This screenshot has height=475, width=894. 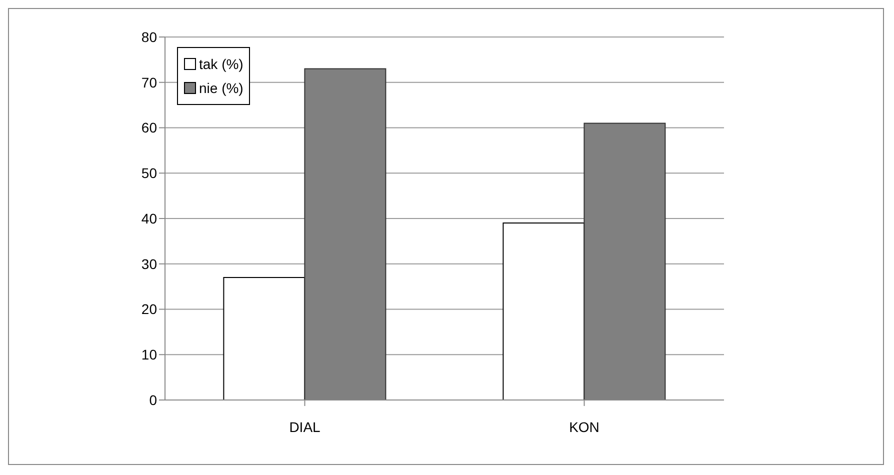 What do you see at coordinates (149, 354) in the screenshot?
I see `y-tick-label: 10` at bounding box center [149, 354].